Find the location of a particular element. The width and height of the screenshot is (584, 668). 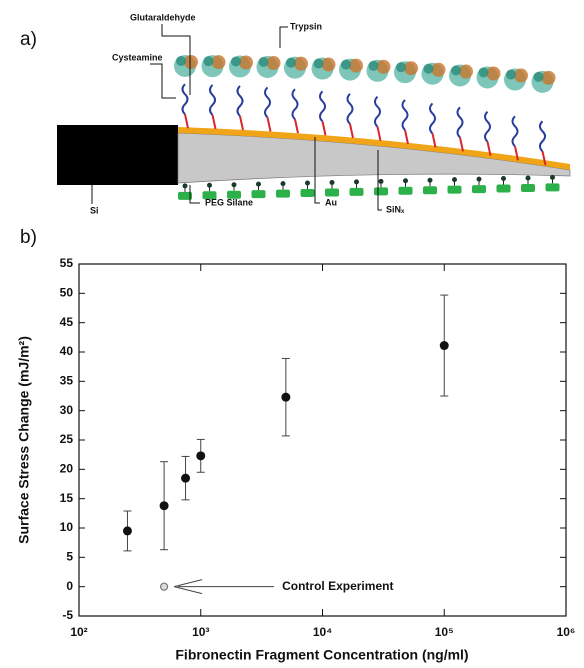

diagram-label: Cysteamine is located at coordinates (137, 57).